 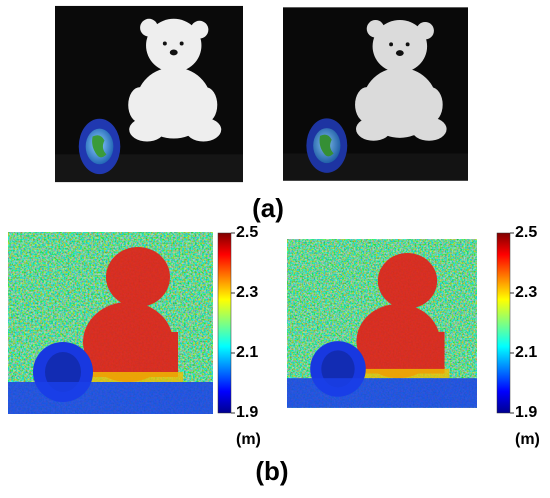 I want to click on depth-map-right, so click(x=382, y=323).